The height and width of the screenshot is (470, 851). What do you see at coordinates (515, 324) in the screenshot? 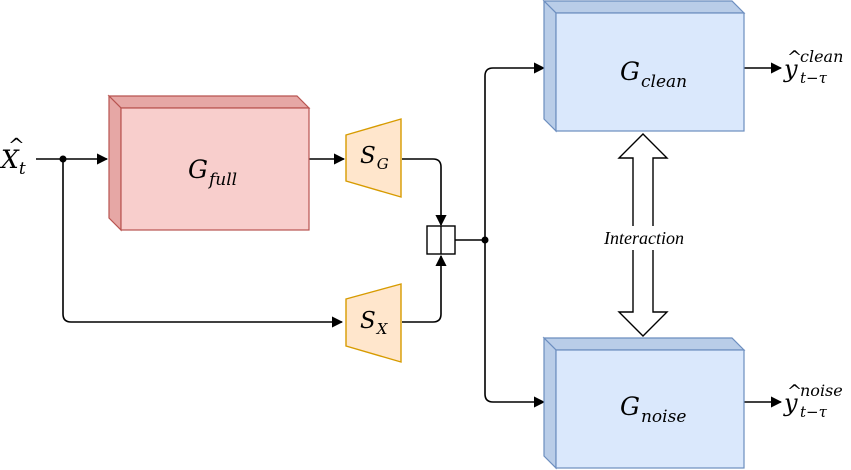
I see `edge-branch-to-gnoise` at bounding box center [515, 324].